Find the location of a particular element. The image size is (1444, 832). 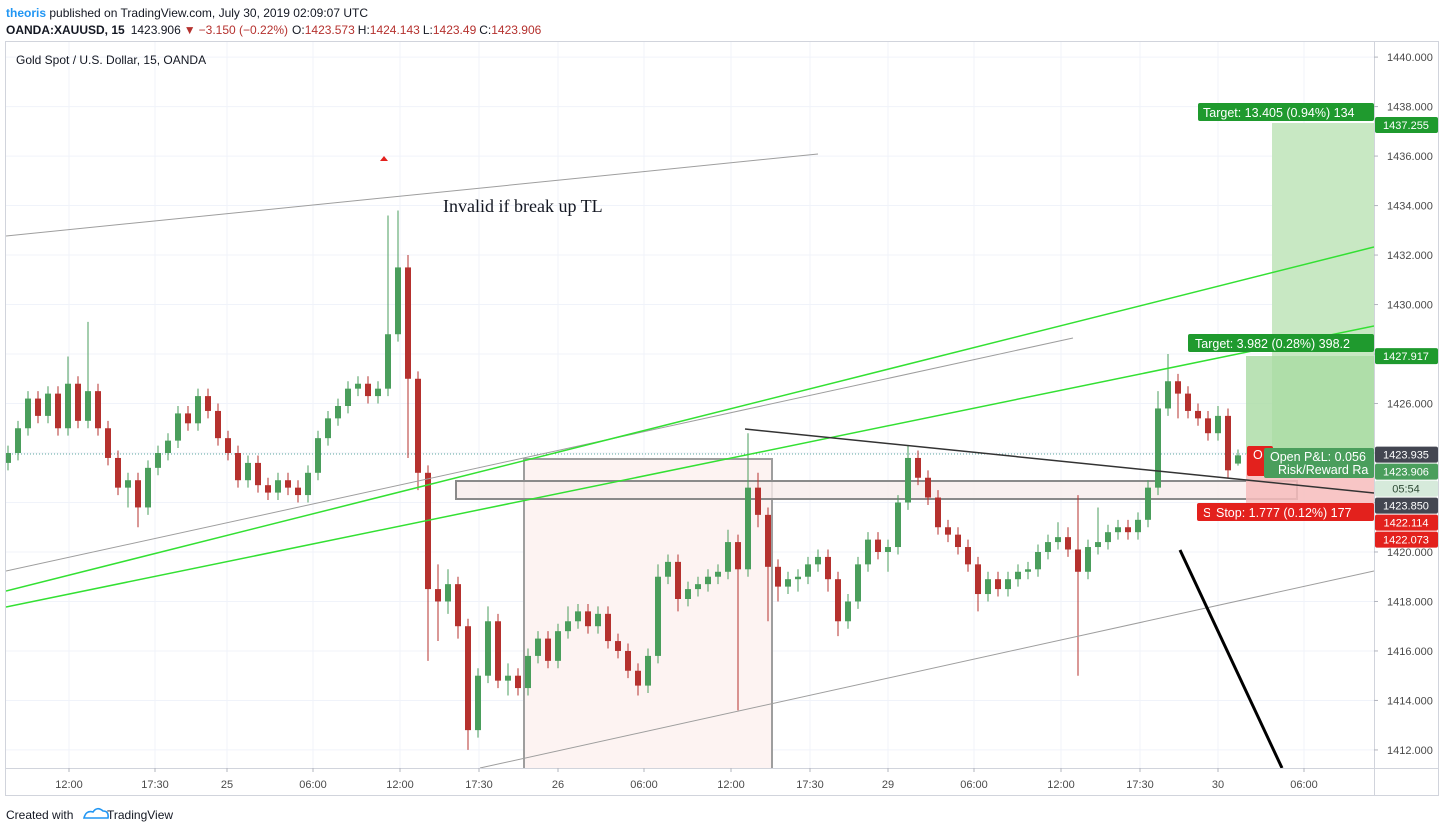

x-tick-label: 25 is located at coordinates (227, 785).